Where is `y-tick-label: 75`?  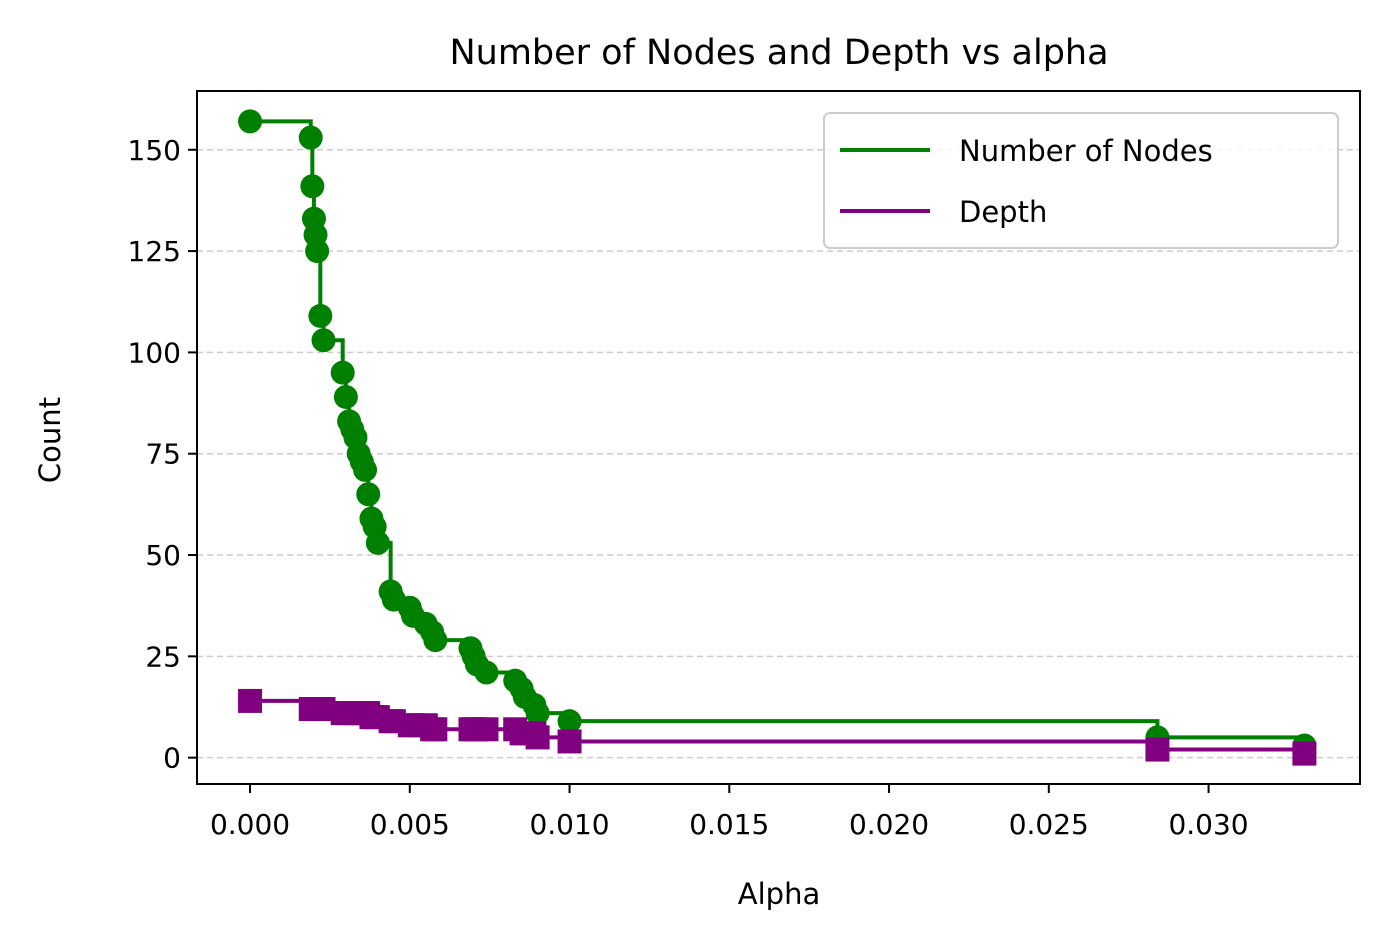
y-tick-label: 75 is located at coordinates (163, 454).